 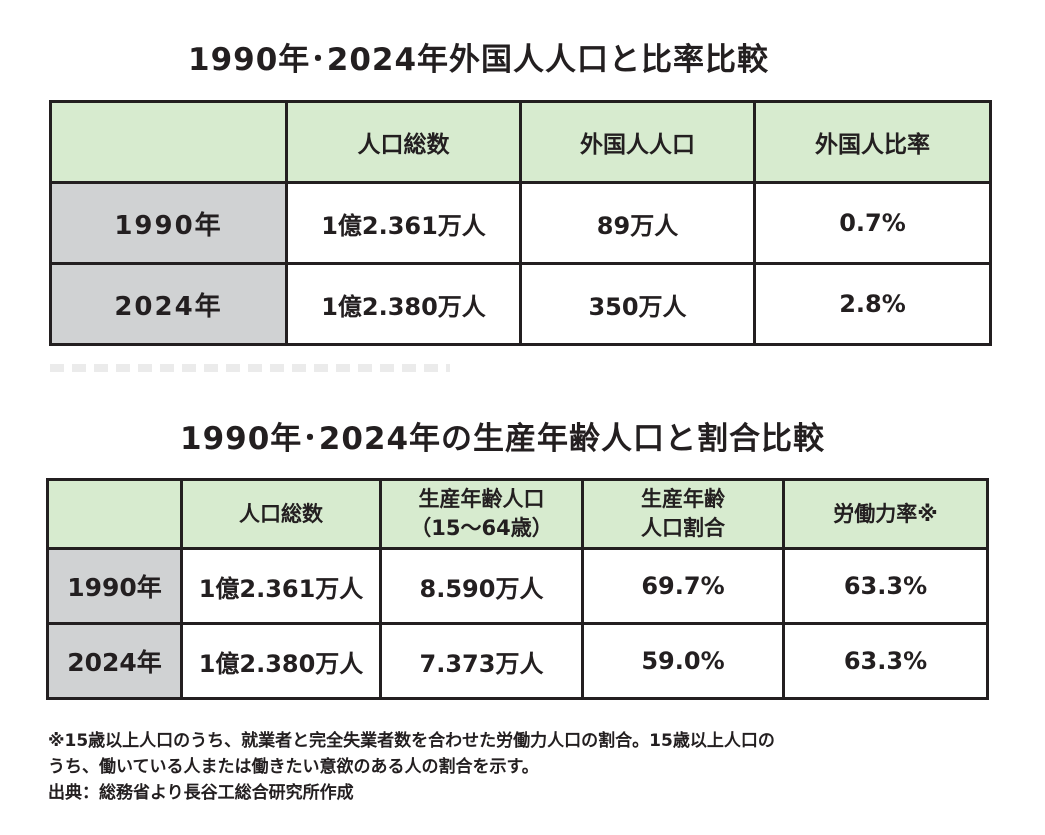 I want to click on header-line: 生産年齢, so click(x=683, y=499).